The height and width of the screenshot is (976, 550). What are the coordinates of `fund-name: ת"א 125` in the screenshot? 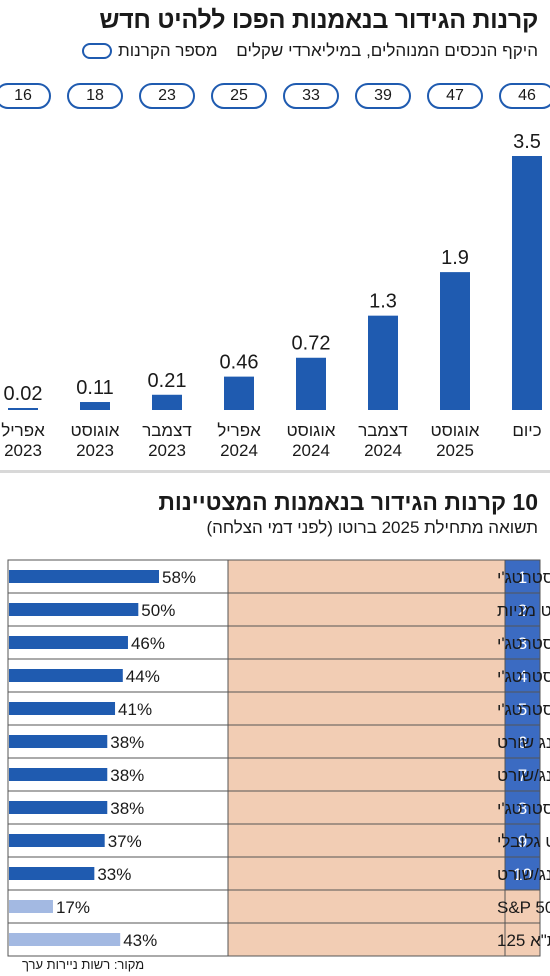 It's located at (523, 940).